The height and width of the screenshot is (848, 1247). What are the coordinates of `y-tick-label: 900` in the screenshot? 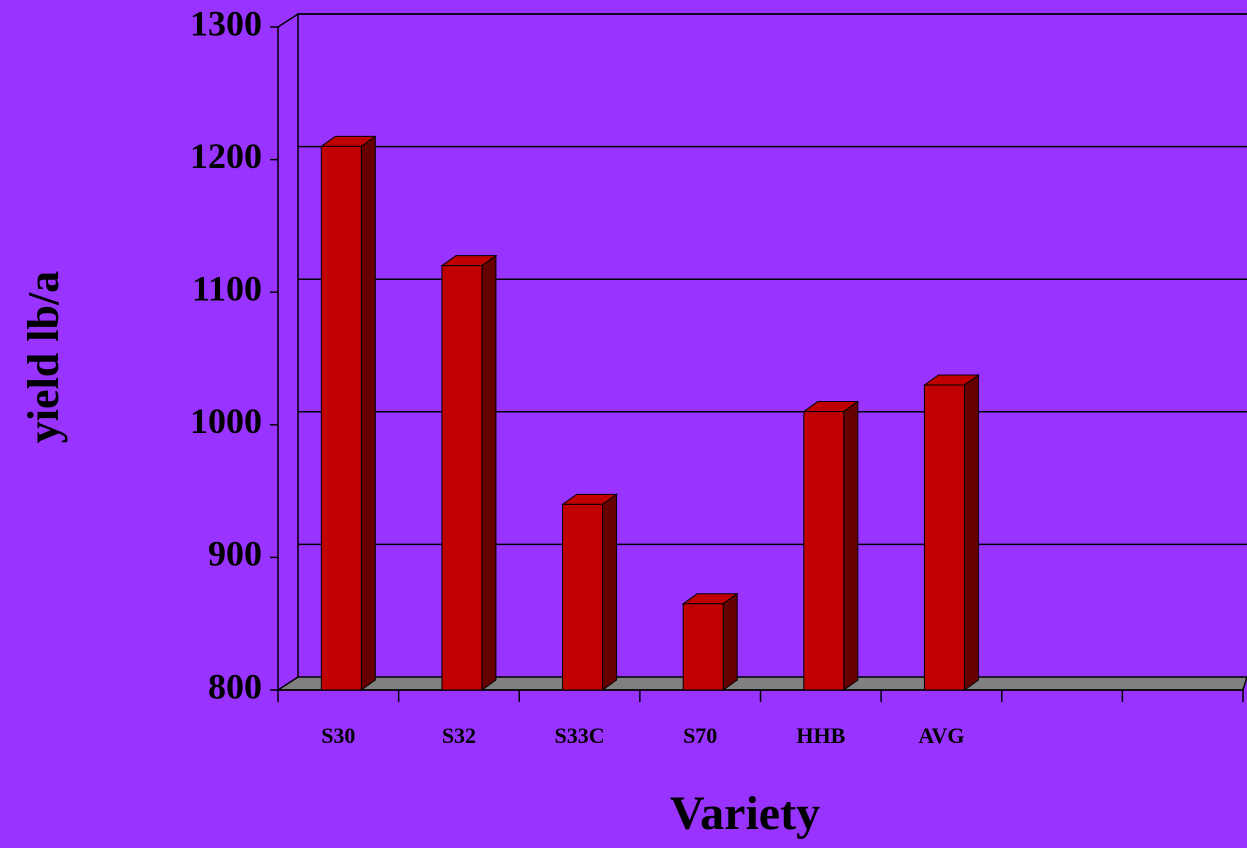 It's located at (235, 554).